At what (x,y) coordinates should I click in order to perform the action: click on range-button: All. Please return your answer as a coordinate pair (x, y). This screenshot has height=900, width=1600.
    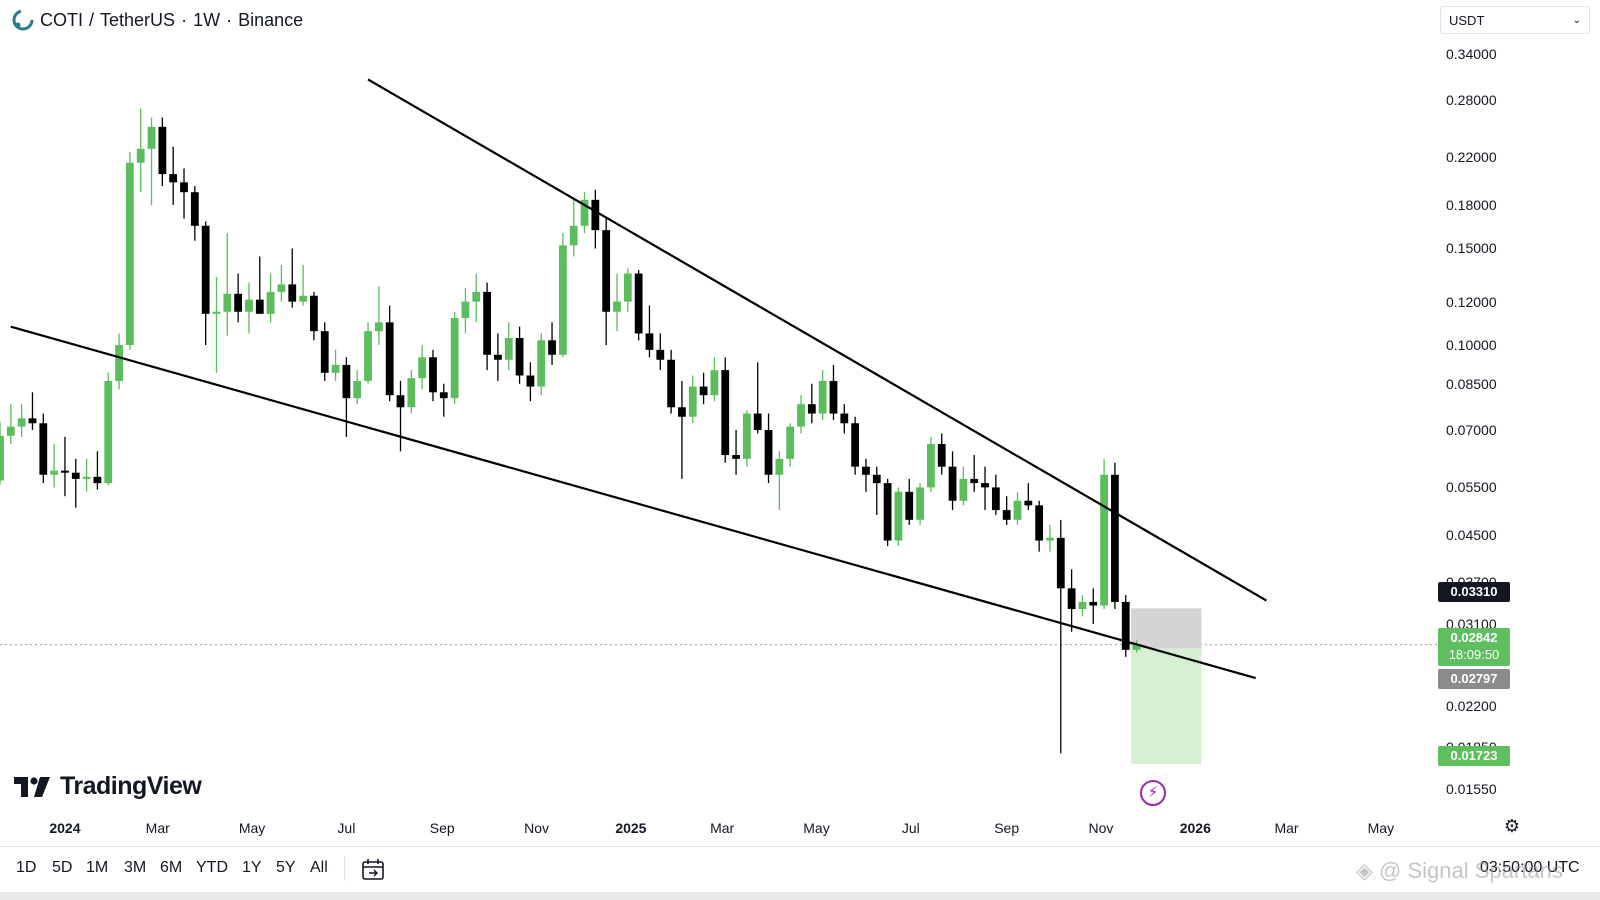
    Looking at the image, I should click on (319, 867).